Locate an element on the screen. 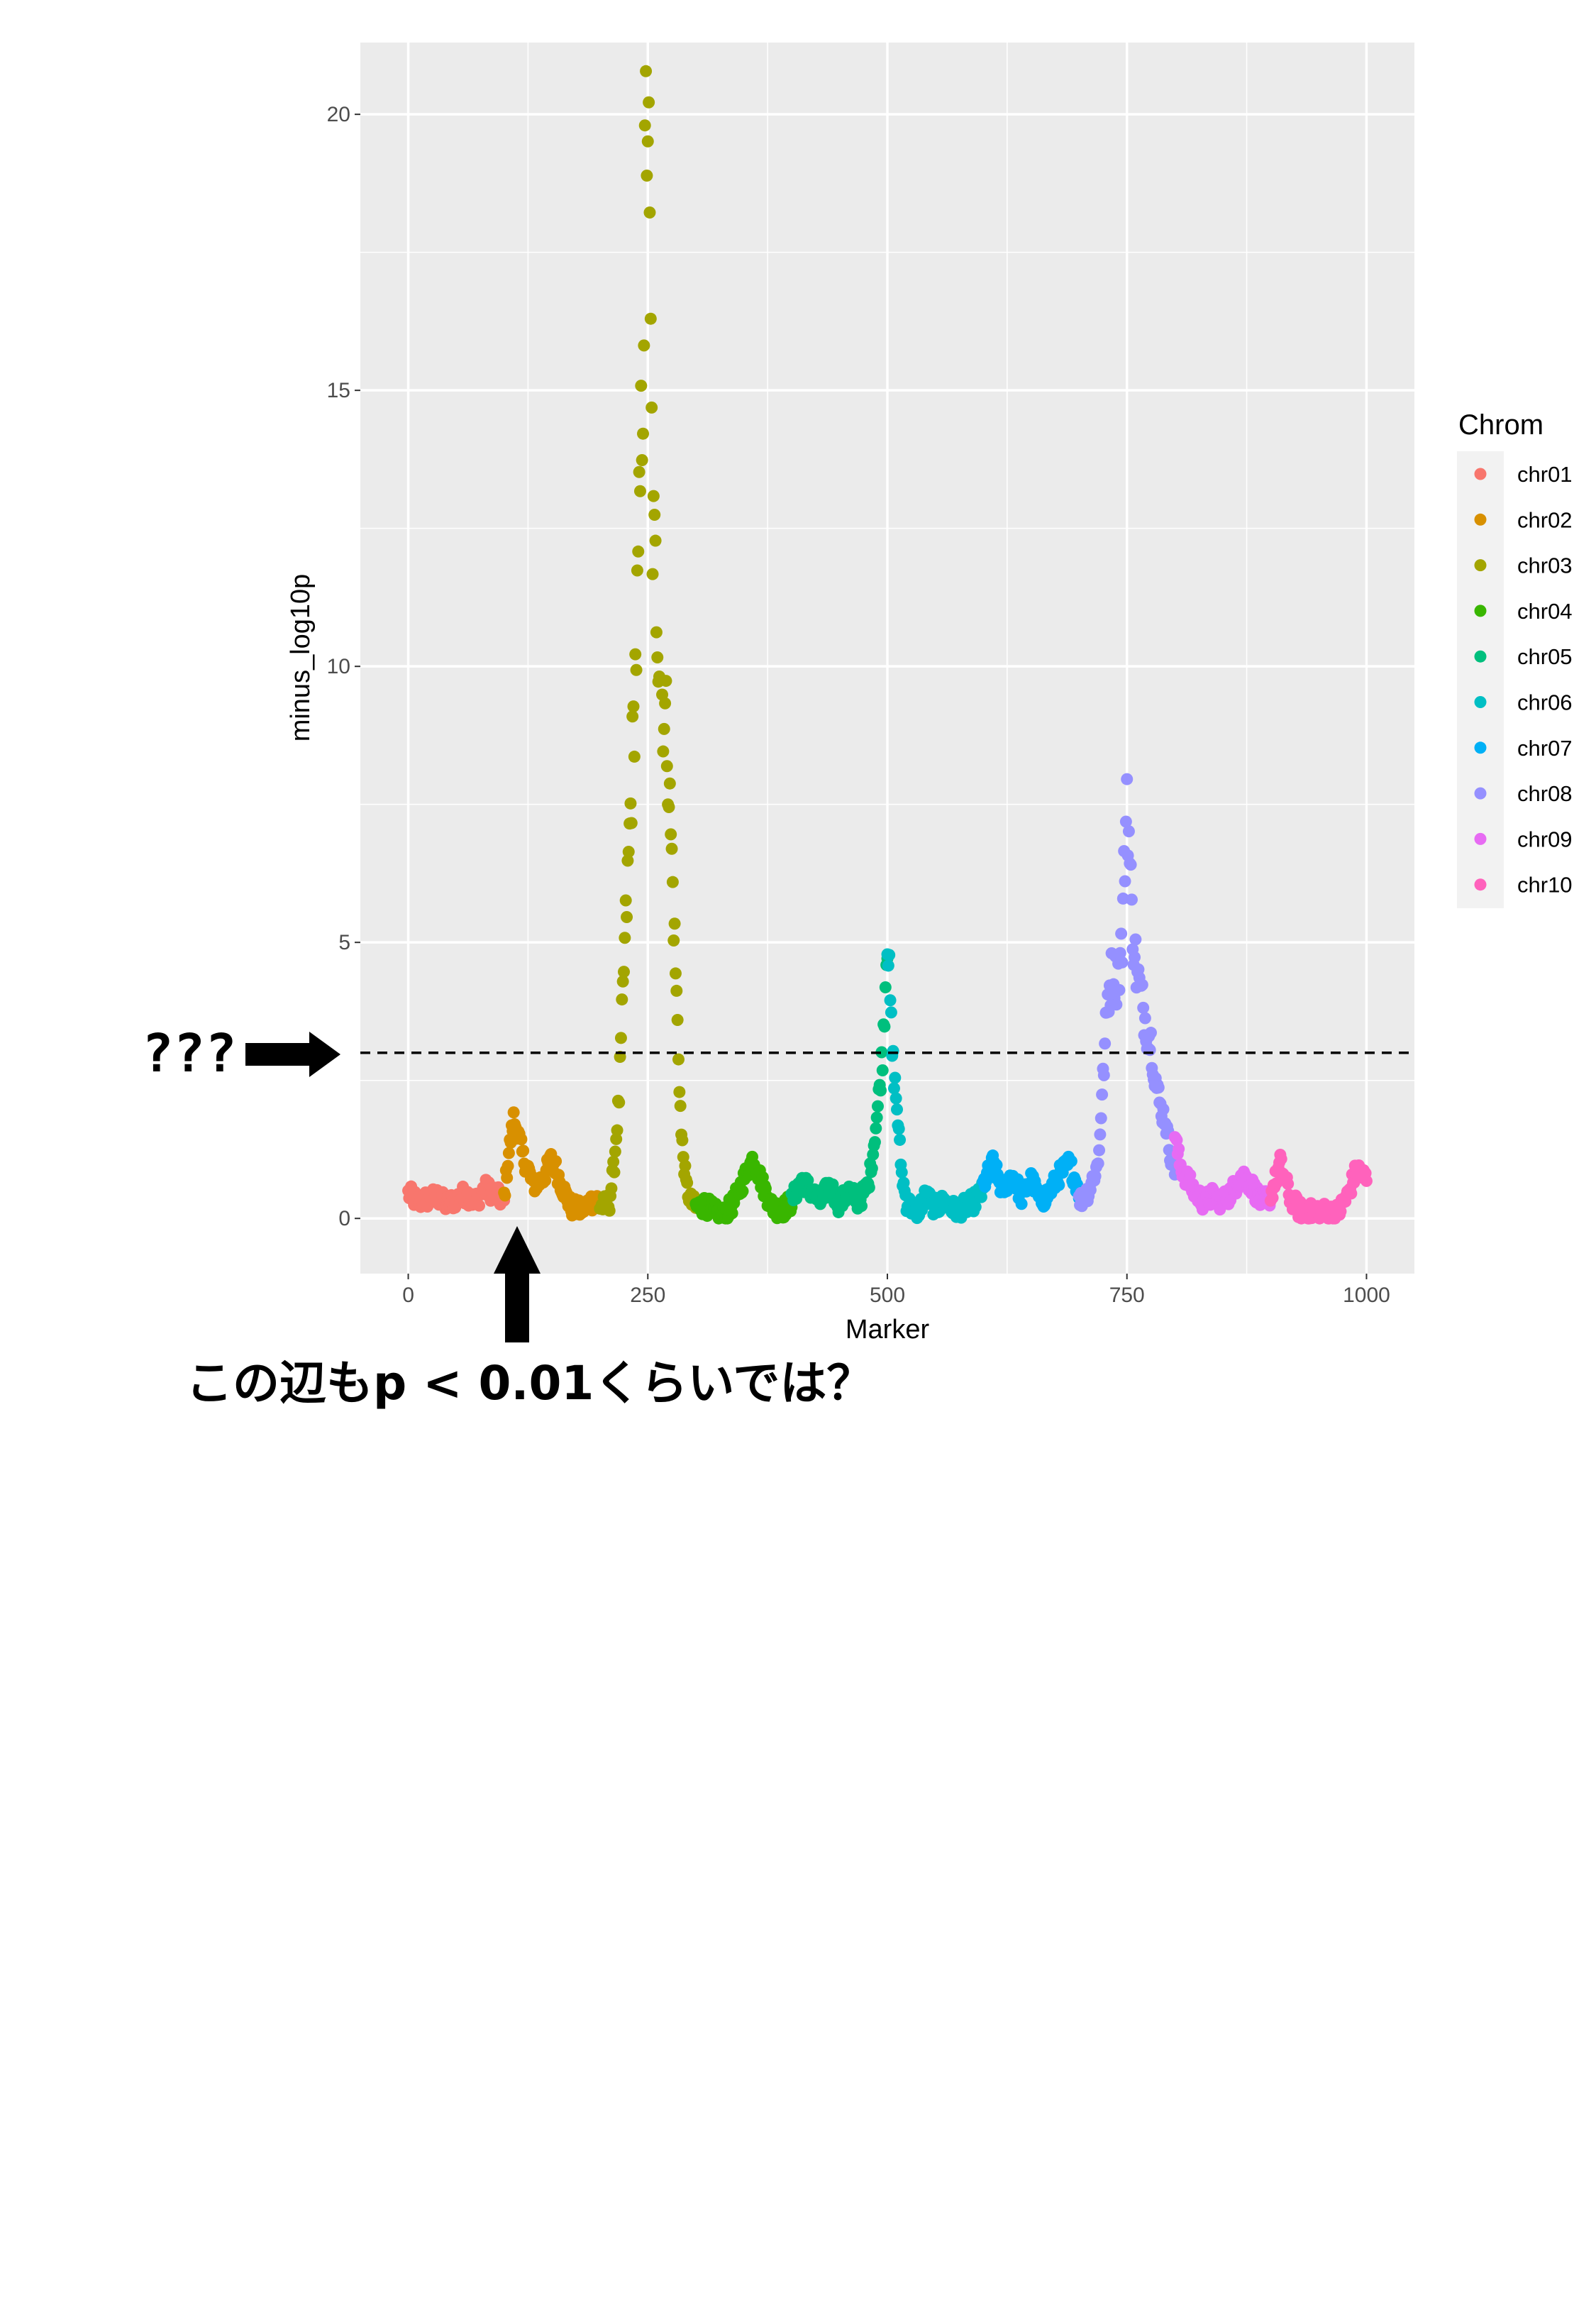 The height and width of the screenshot is (2306, 1596). data-point-chr01 is located at coordinates (479, 1205).